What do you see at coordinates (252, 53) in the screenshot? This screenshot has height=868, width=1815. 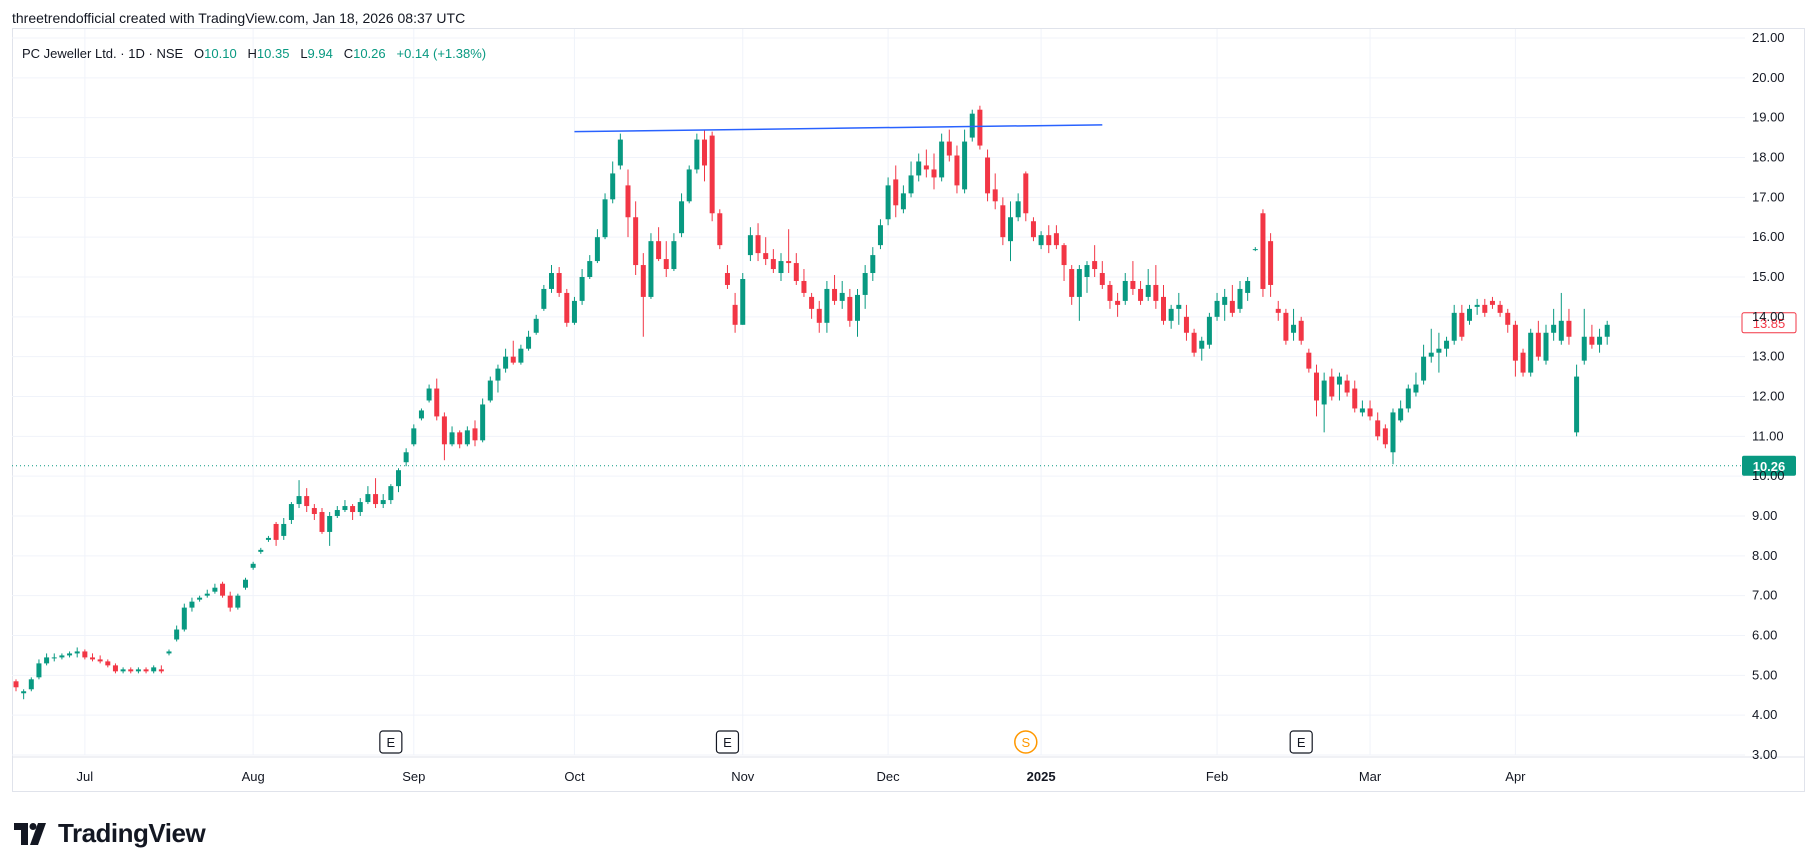 I see `legend-high-label: H` at bounding box center [252, 53].